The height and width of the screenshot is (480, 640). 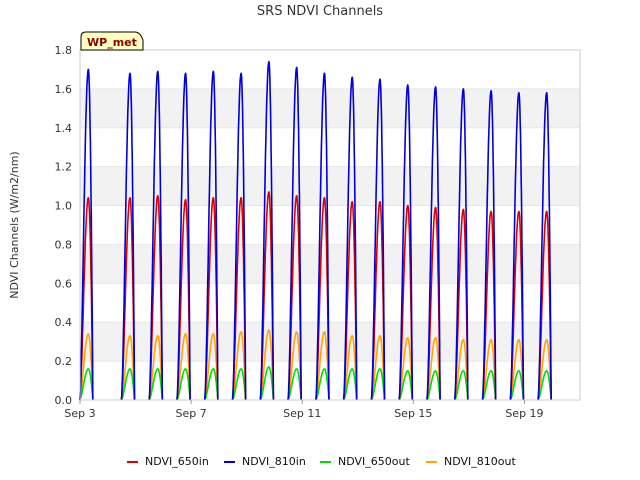 I want to click on y-tick-label: 0.2, so click(x=64, y=361).